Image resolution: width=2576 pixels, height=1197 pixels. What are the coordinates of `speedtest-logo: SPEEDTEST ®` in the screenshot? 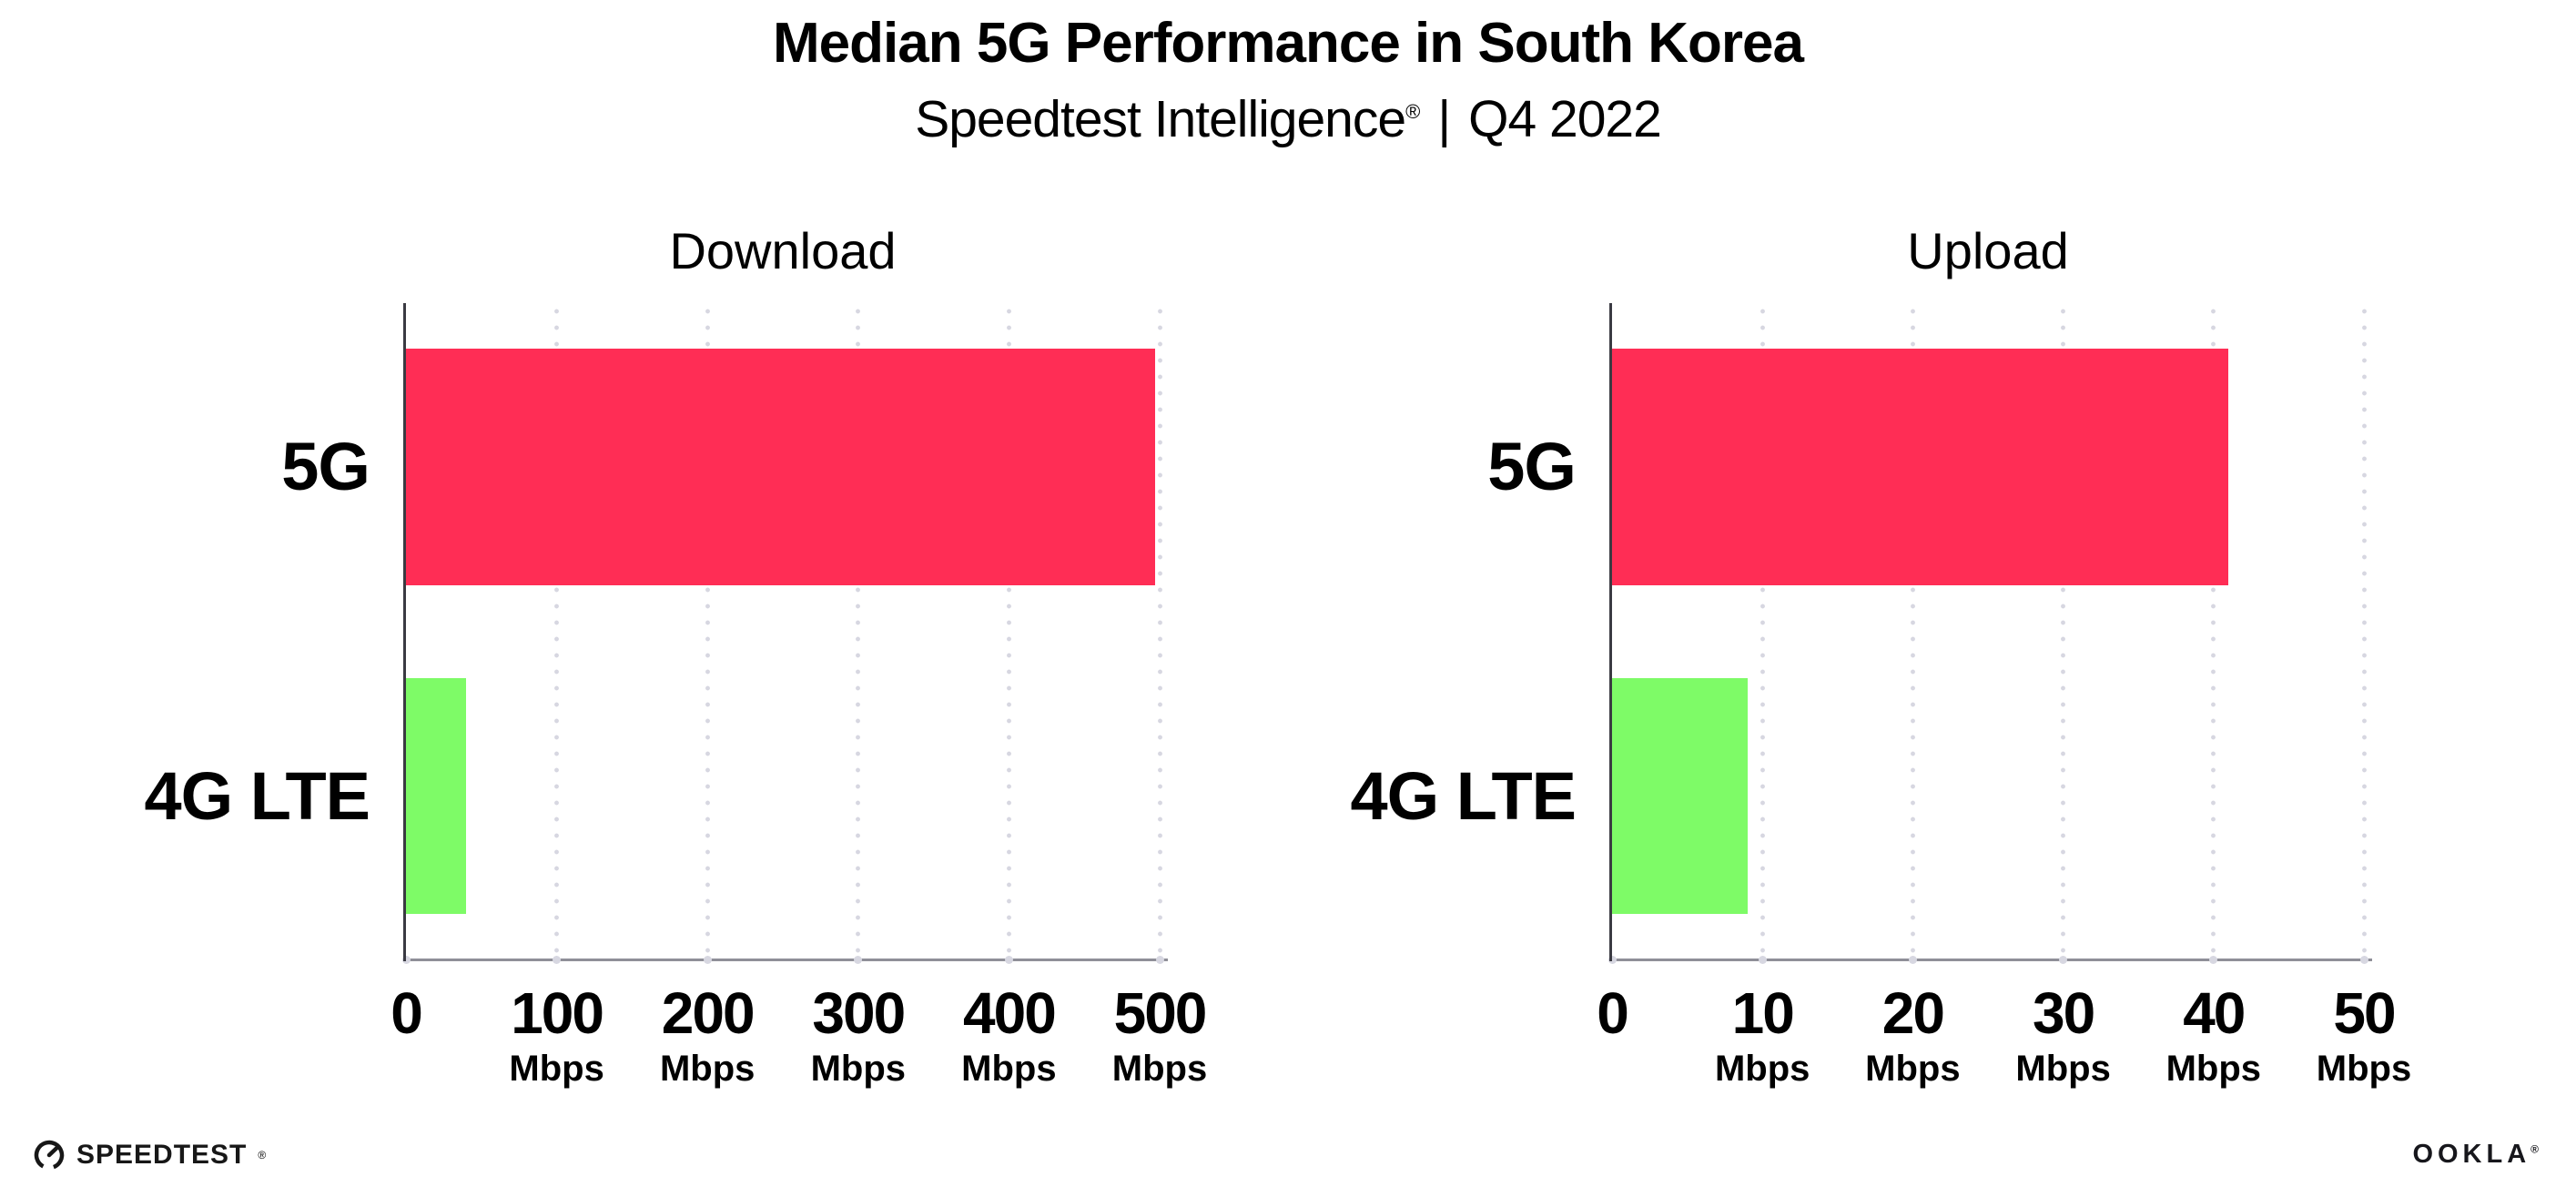 It's located at (149, 1155).